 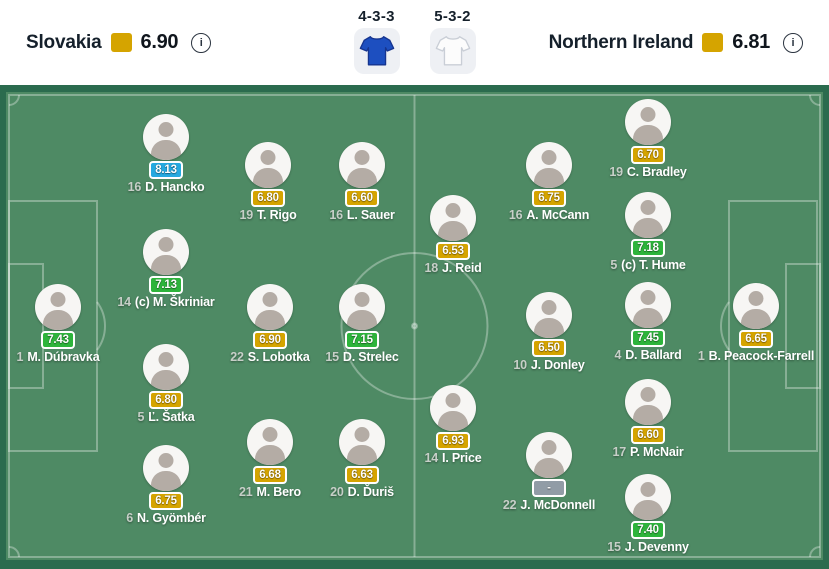 What do you see at coordinates (166, 400) in the screenshot?
I see `player-rating-badge: 6.80` at bounding box center [166, 400].